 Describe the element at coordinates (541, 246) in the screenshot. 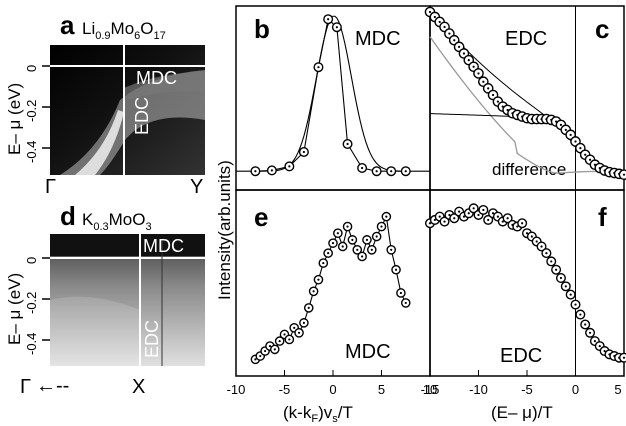

I see `panel-f-point-23-dot` at that location.